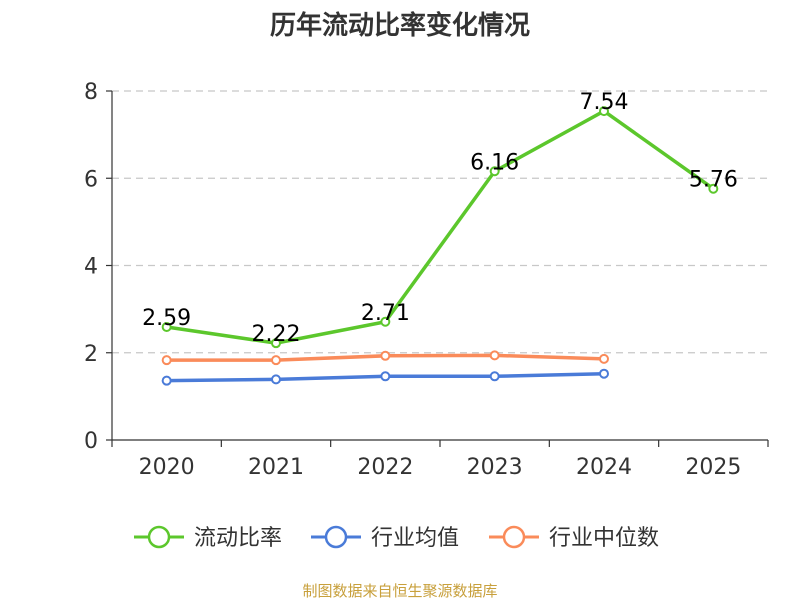 Image resolution: width=800 pixels, height=600 pixels. Describe the element at coordinates (167, 467) in the screenshot. I see `x-tick-label: 2020` at that location.